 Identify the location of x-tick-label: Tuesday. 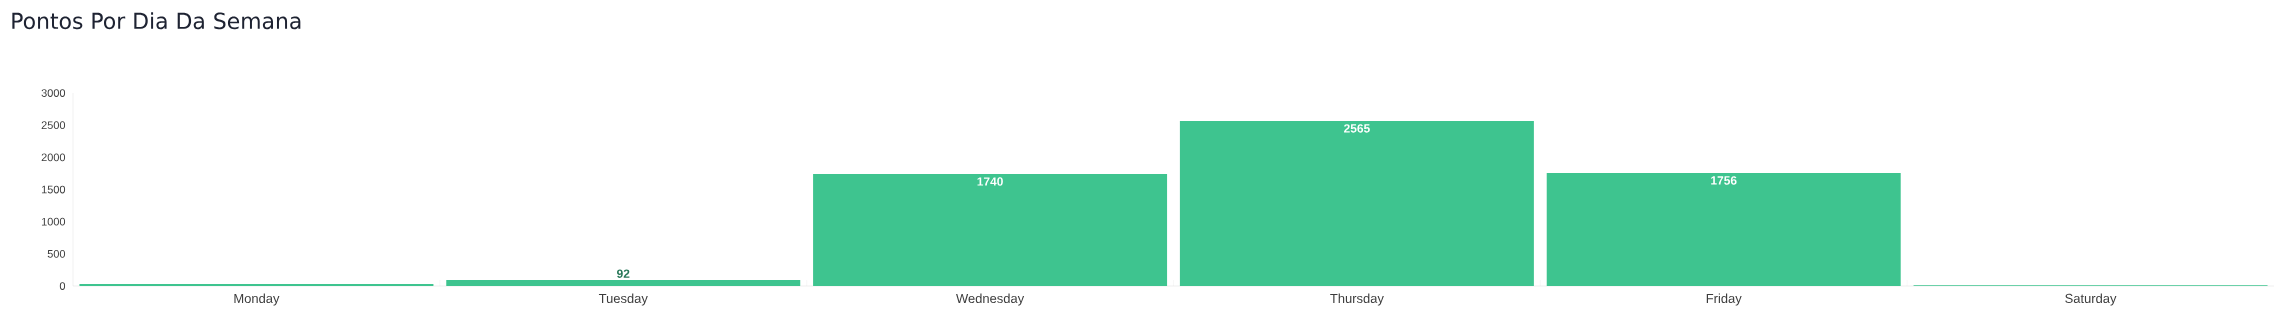
(623, 299).